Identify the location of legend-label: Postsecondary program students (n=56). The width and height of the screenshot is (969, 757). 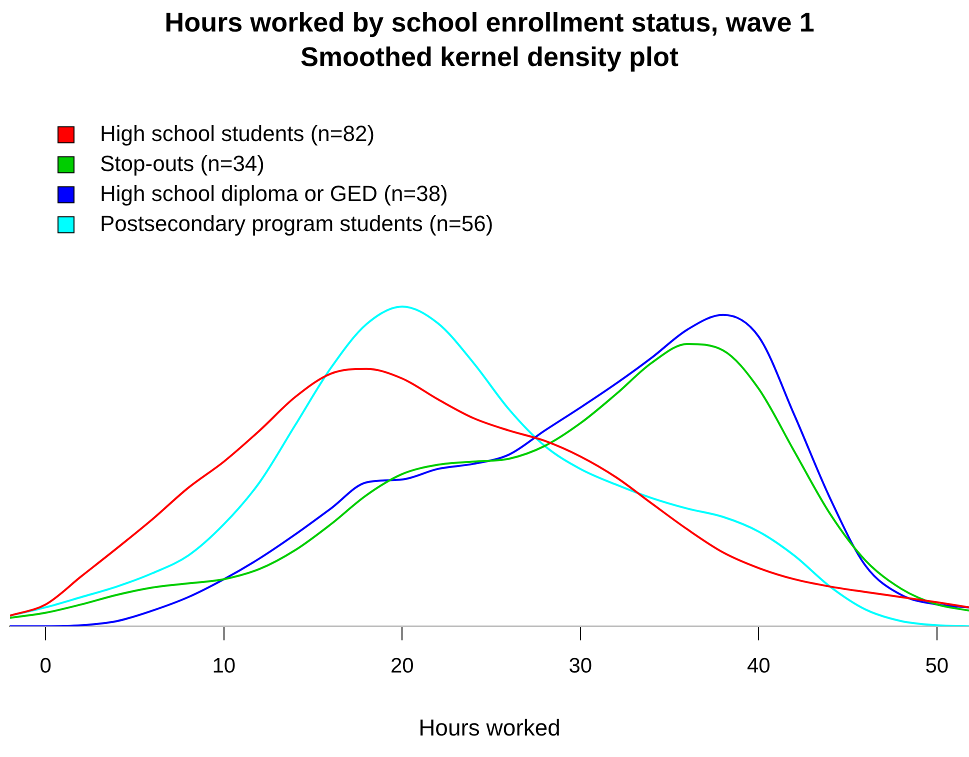
(297, 223).